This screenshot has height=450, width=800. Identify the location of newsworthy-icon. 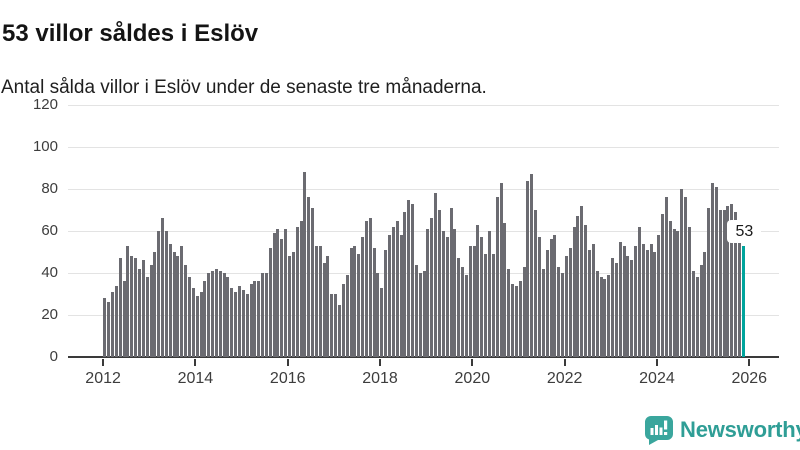
(659, 430).